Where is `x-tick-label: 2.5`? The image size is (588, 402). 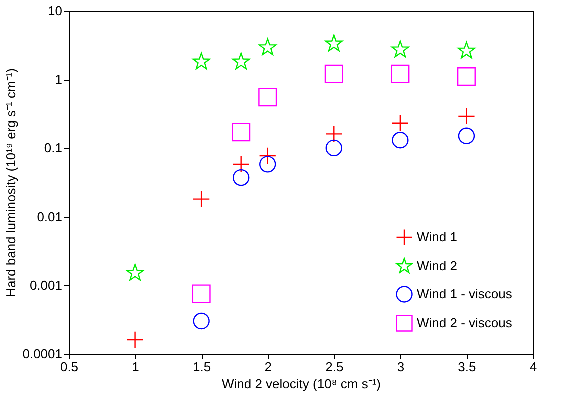
x-tick-label: 2.5 is located at coordinates (335, 367).